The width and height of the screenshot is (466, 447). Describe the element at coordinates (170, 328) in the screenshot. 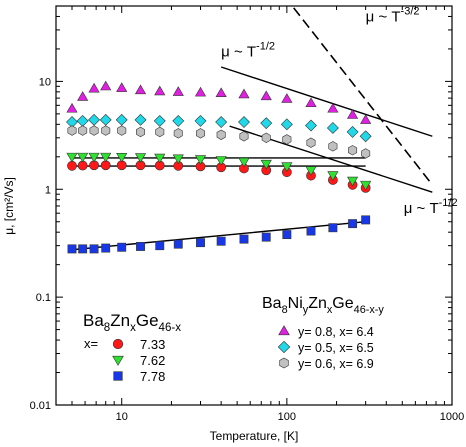

I see `formula-part: 46-x` at that location.